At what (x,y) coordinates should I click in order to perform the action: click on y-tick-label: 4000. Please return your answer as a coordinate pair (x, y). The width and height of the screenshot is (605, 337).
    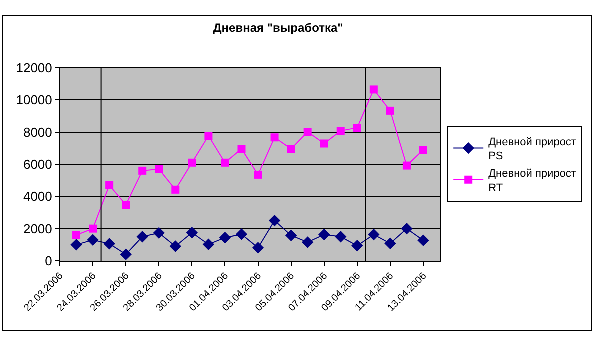
    Looking at the image, I should click on (37, 196).